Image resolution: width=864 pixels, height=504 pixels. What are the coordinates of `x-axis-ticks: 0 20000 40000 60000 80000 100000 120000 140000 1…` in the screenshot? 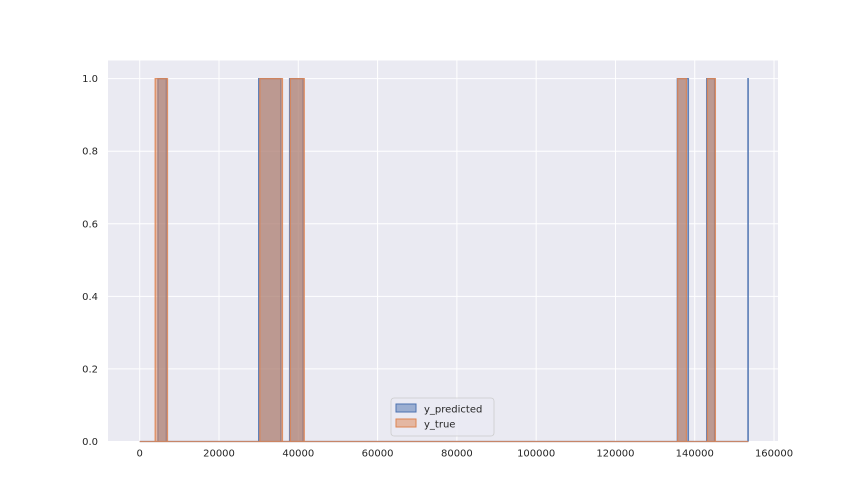 It's located at (465, 454).